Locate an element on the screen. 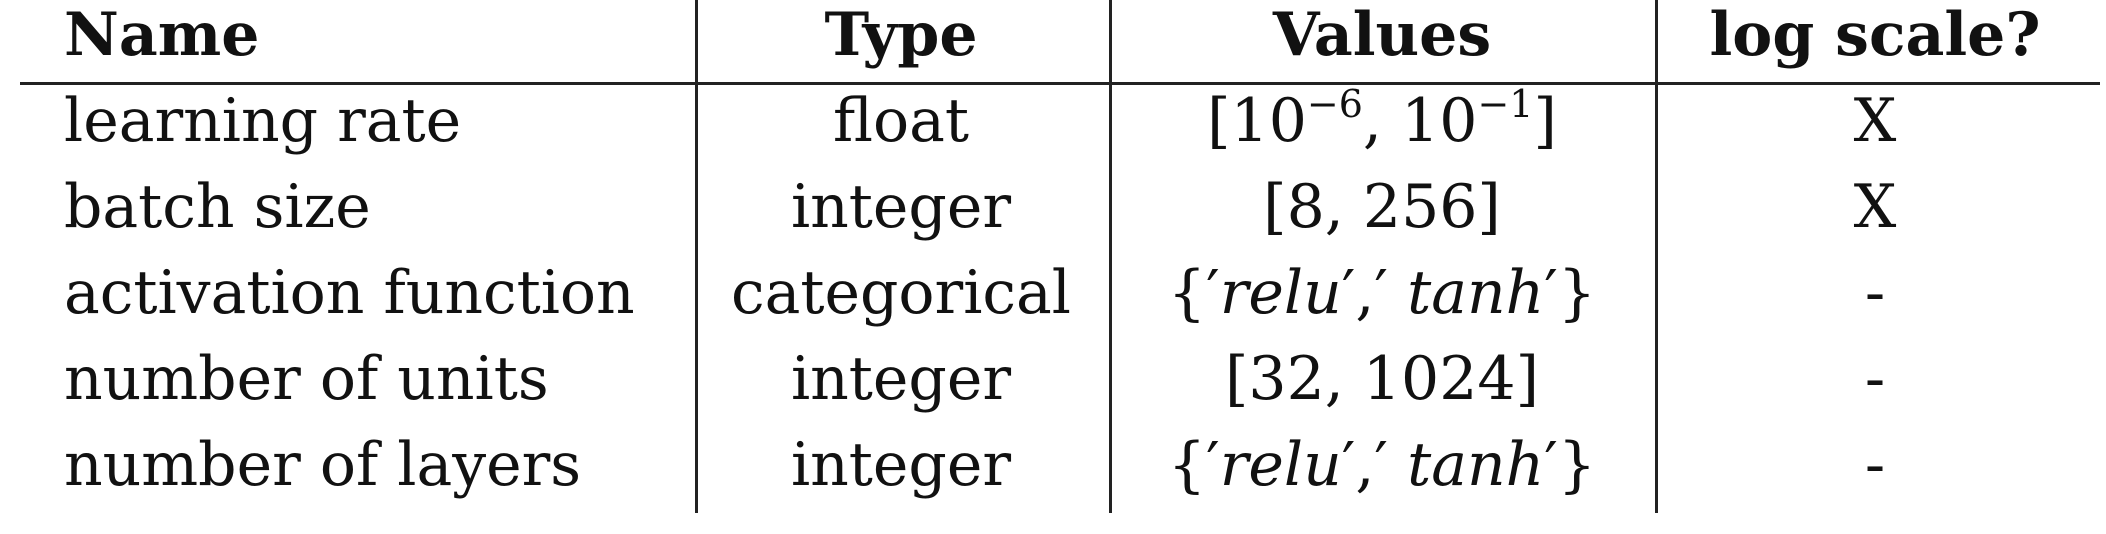 The image size is (2106, 534). row-values: [8, 256] is located at coordinates (1382, 207).